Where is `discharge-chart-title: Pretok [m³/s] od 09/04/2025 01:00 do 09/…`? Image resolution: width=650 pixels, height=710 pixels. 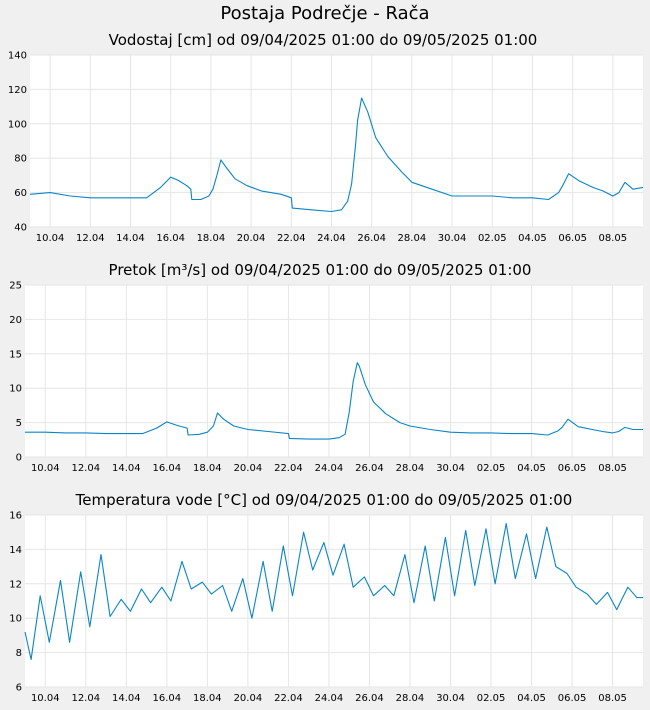
discharge-chart-title: Pretok [m³/s] od 09/04/2025 01:00 do 09/… is located at coordinates (320, 270).